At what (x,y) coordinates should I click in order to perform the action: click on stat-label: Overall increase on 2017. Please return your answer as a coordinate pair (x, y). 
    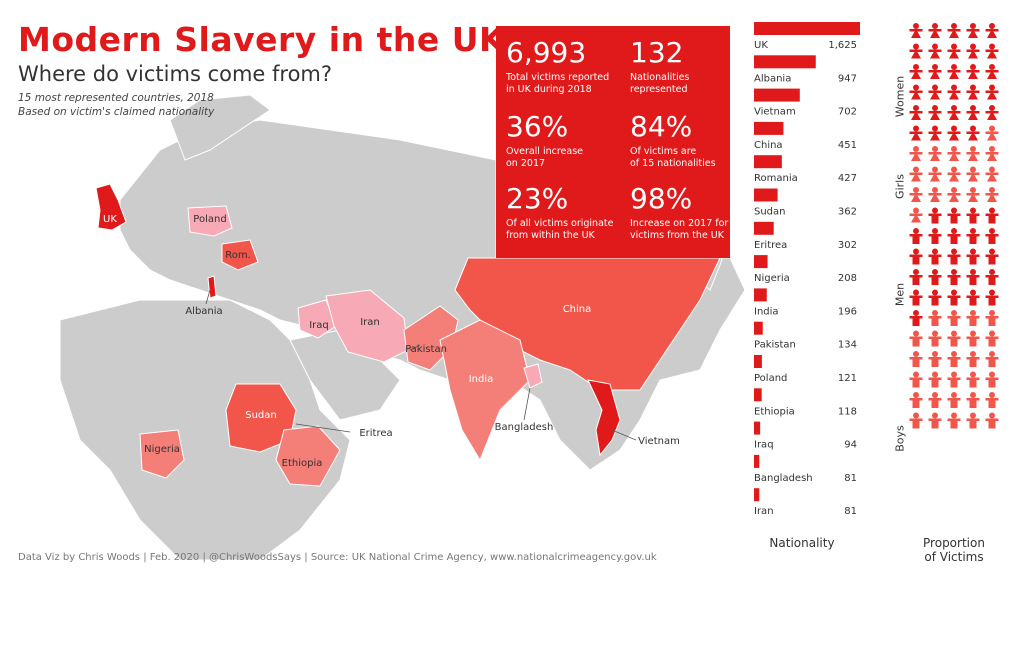
    Looking at the image, I should click on (545, 157).